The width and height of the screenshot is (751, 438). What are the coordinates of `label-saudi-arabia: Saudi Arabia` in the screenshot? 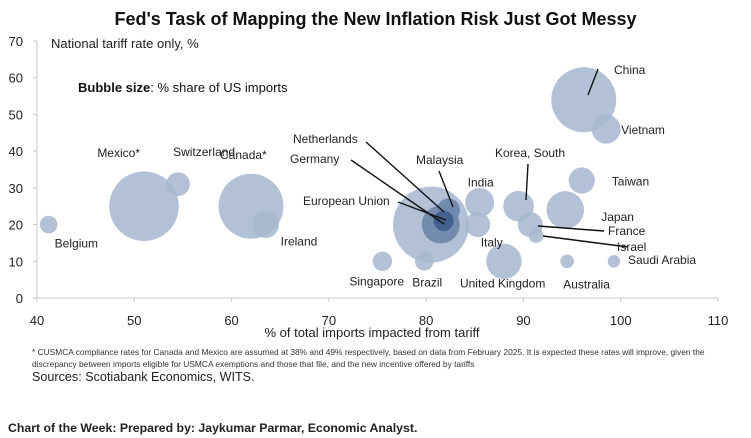 It's located at (662, 260).